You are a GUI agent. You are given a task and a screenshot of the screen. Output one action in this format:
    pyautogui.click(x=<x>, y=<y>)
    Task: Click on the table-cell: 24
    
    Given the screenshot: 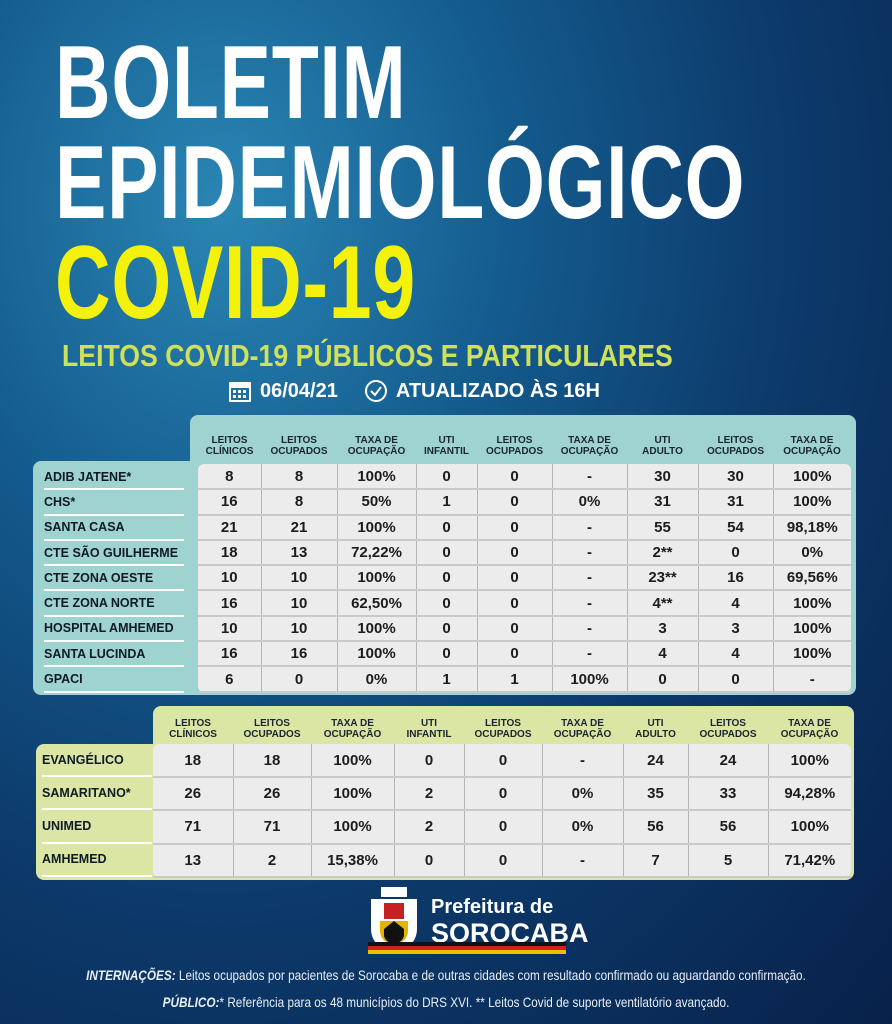 What is the action you would take?
    pyautogui.click(x=655, y=761)
    